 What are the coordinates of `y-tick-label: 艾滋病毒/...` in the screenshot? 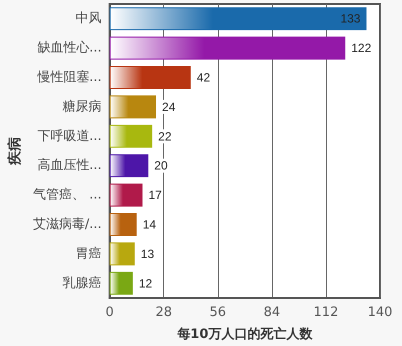 It's located at (67, 224).